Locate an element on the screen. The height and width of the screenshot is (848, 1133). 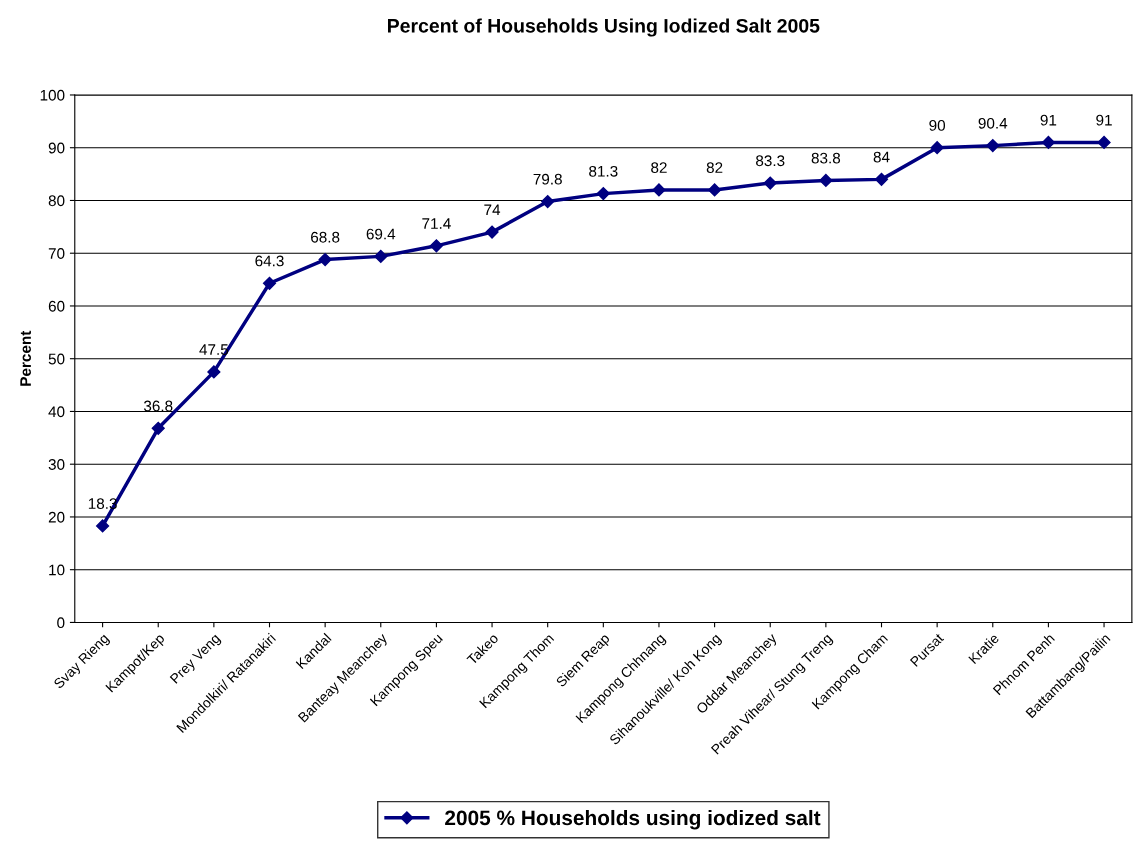
y-axis-title: Percent is located at coordinates (25, 358).